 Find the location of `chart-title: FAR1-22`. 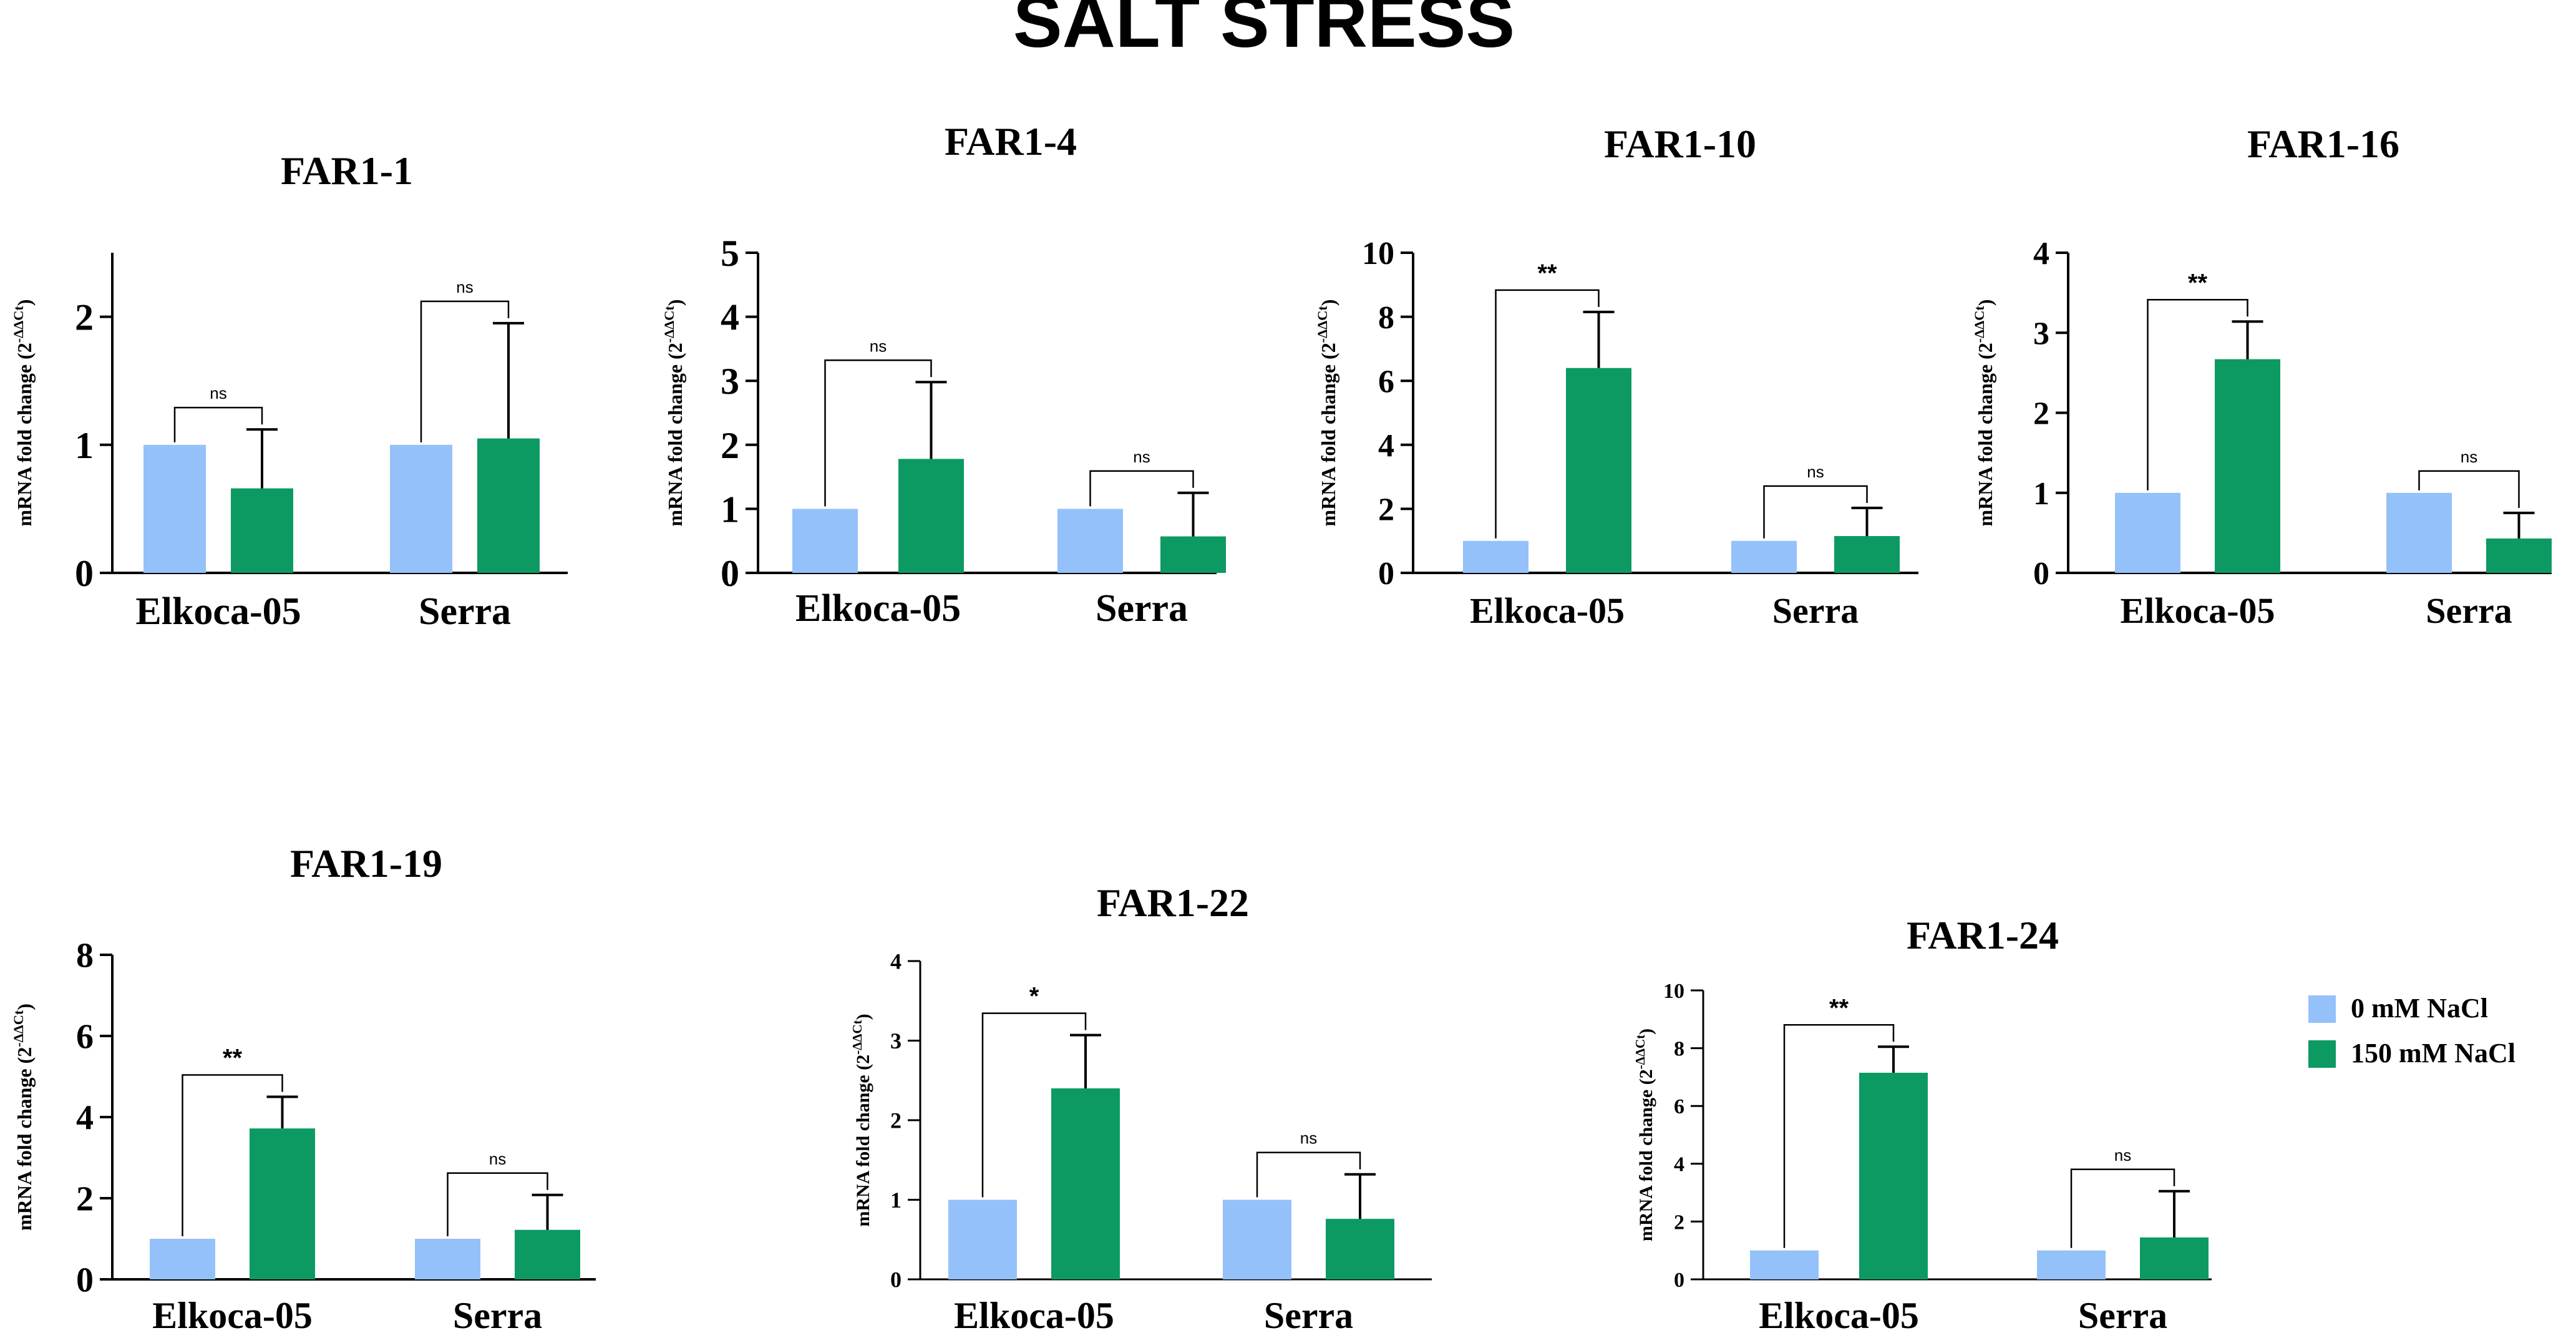

chart-title: FAR1-22 is located at coordinates (1173, 903).